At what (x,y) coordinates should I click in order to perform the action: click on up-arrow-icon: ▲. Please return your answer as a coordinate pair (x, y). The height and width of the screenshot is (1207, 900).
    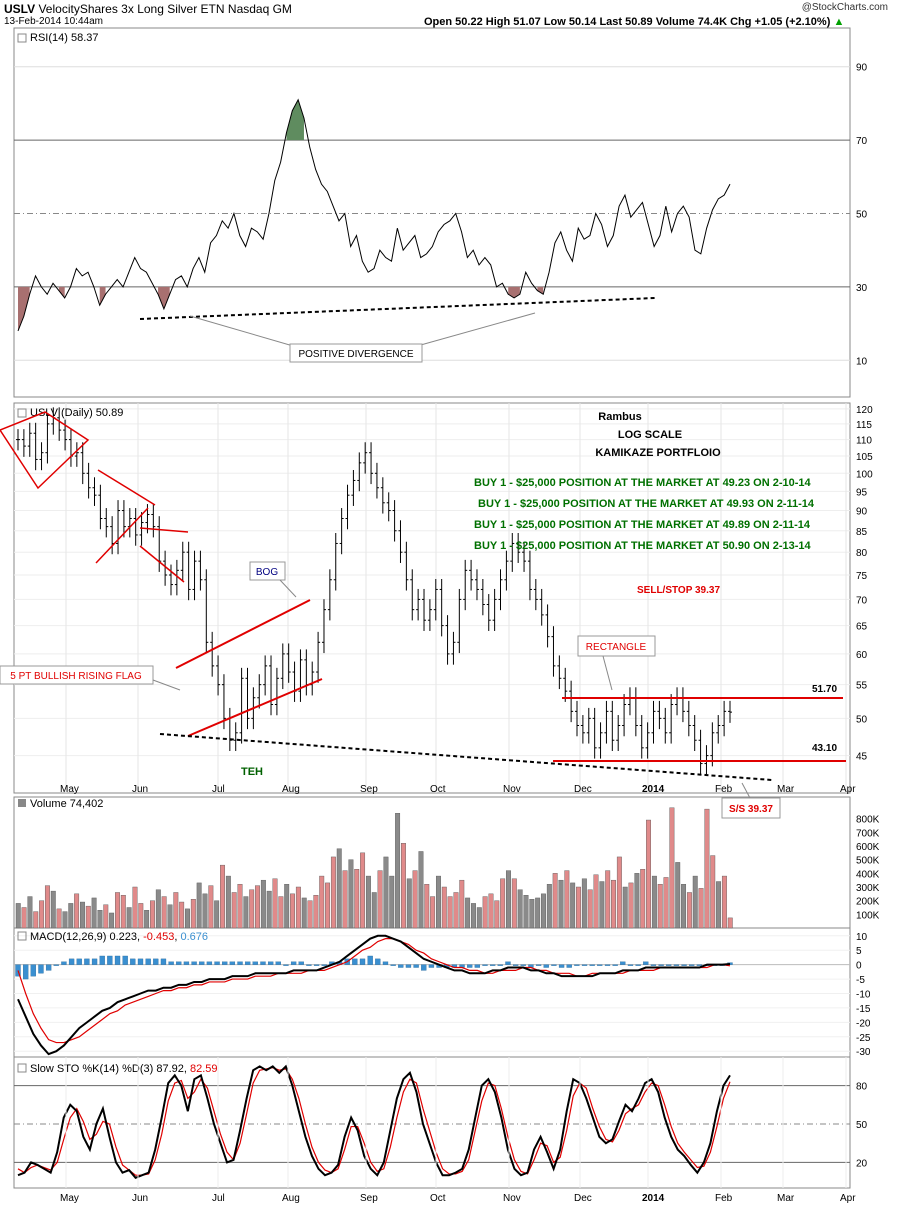
    Looking at the image, I should click on (839, 22).